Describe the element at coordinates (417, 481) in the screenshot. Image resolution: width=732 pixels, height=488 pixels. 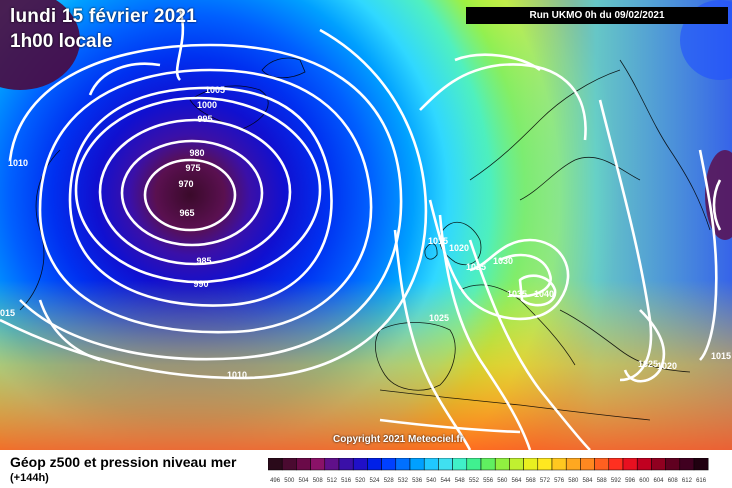
I see `legend-value: 536` at that location.